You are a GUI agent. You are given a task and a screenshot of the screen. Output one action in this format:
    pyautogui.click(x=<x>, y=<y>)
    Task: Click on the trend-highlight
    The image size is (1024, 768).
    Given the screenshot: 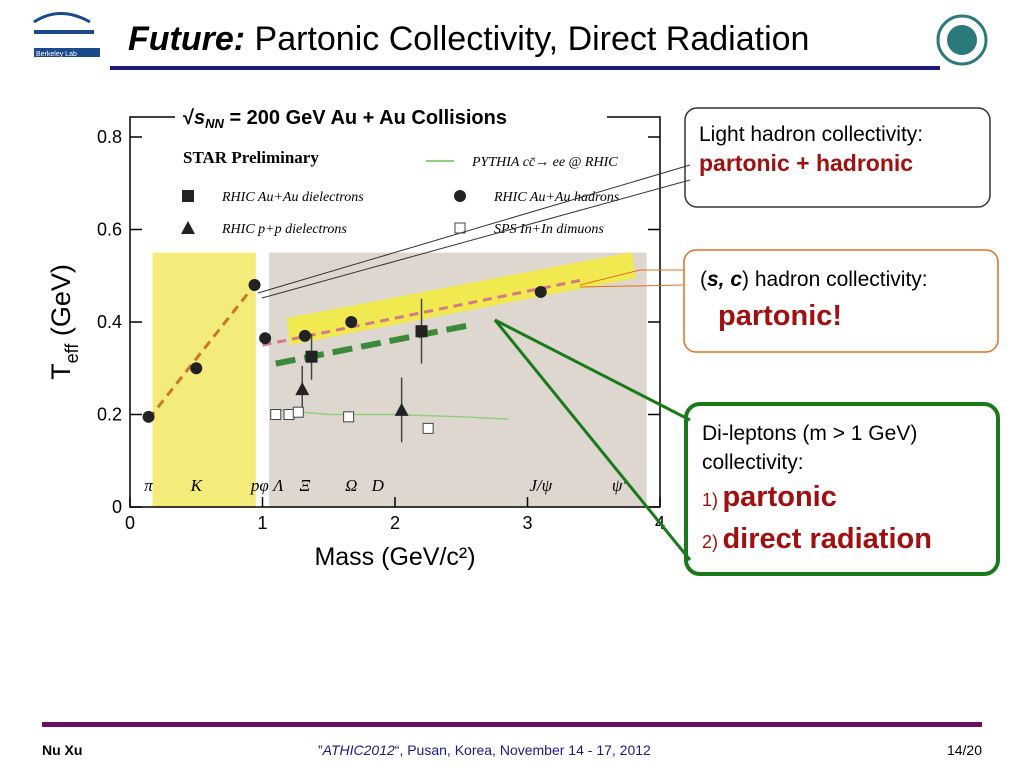 What is the action you would take?
    pyautogui.click(x=461, y=298)
    